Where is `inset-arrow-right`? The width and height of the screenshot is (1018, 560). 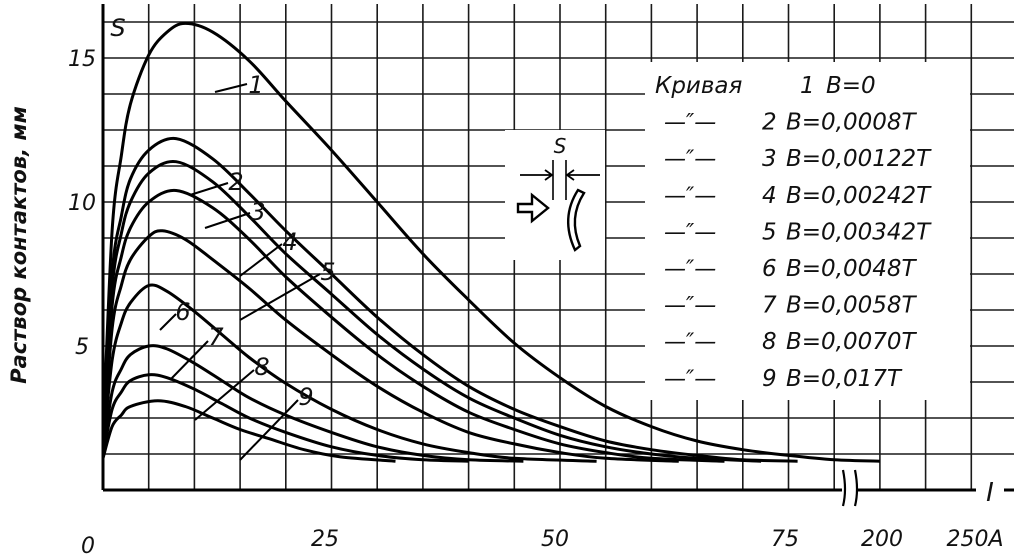
inset-arrow-right is located at coordinates (537, 175).